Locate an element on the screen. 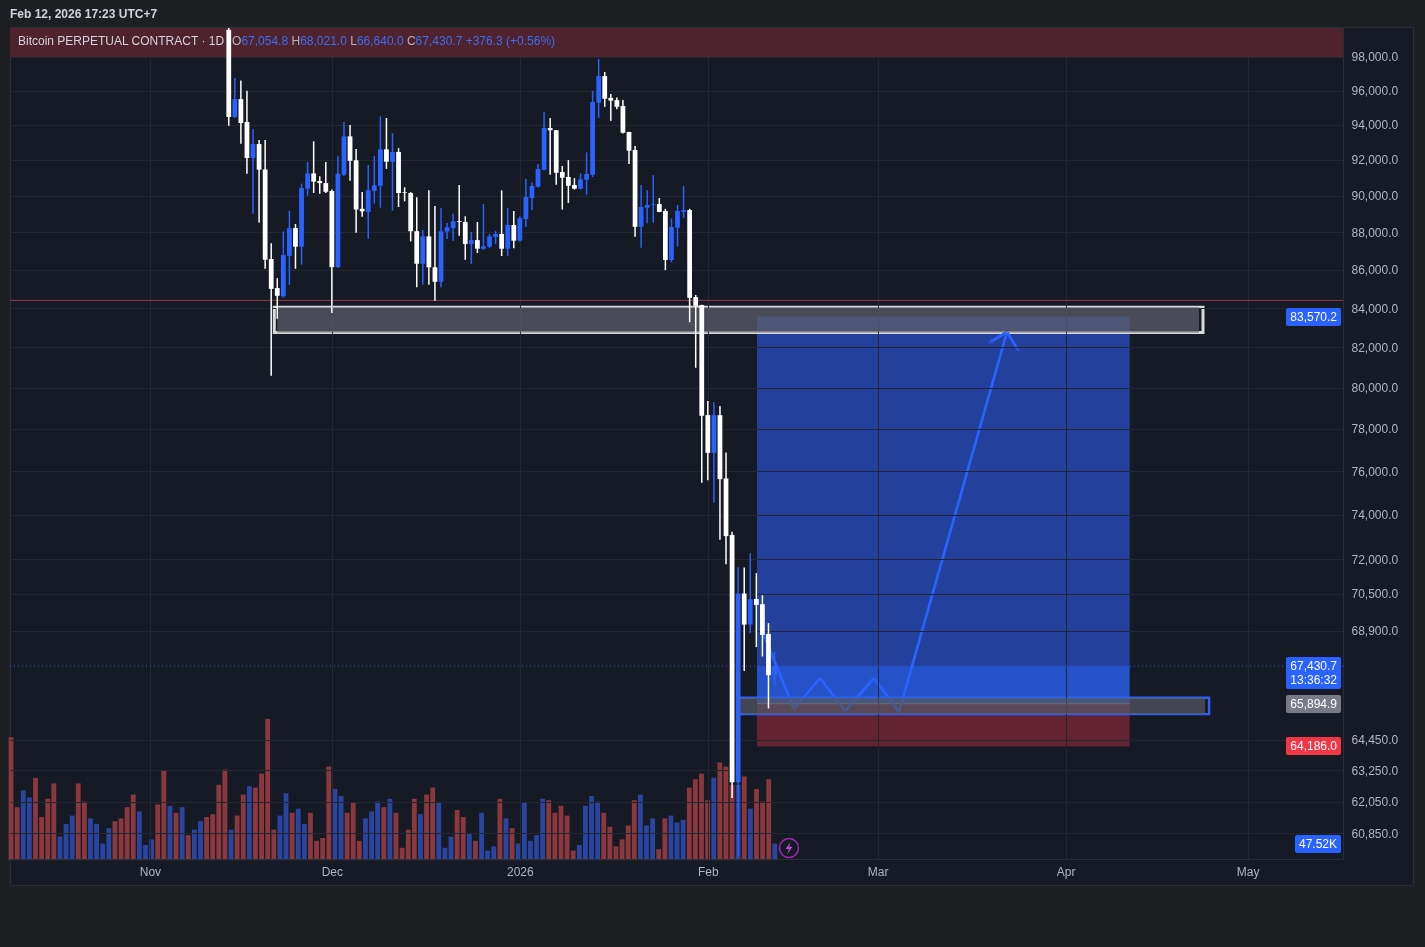 Image resolution: width=1425 pixels, height=947 pixels. y-tick-label: 98,000.0 is located at coordinates (1375, 57).